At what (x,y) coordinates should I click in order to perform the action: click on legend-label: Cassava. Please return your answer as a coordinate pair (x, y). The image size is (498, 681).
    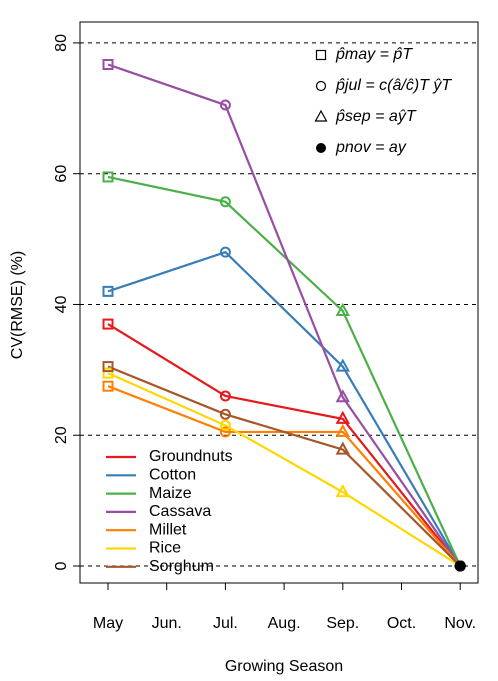
    Looking at the image, I should click on (180, 511).